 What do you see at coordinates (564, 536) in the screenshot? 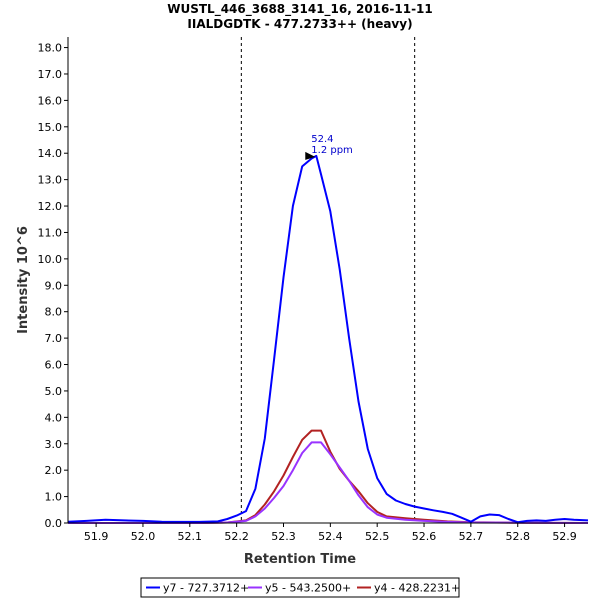
I see `x-tick-label: 52.9` at bounding box center [564, 536].